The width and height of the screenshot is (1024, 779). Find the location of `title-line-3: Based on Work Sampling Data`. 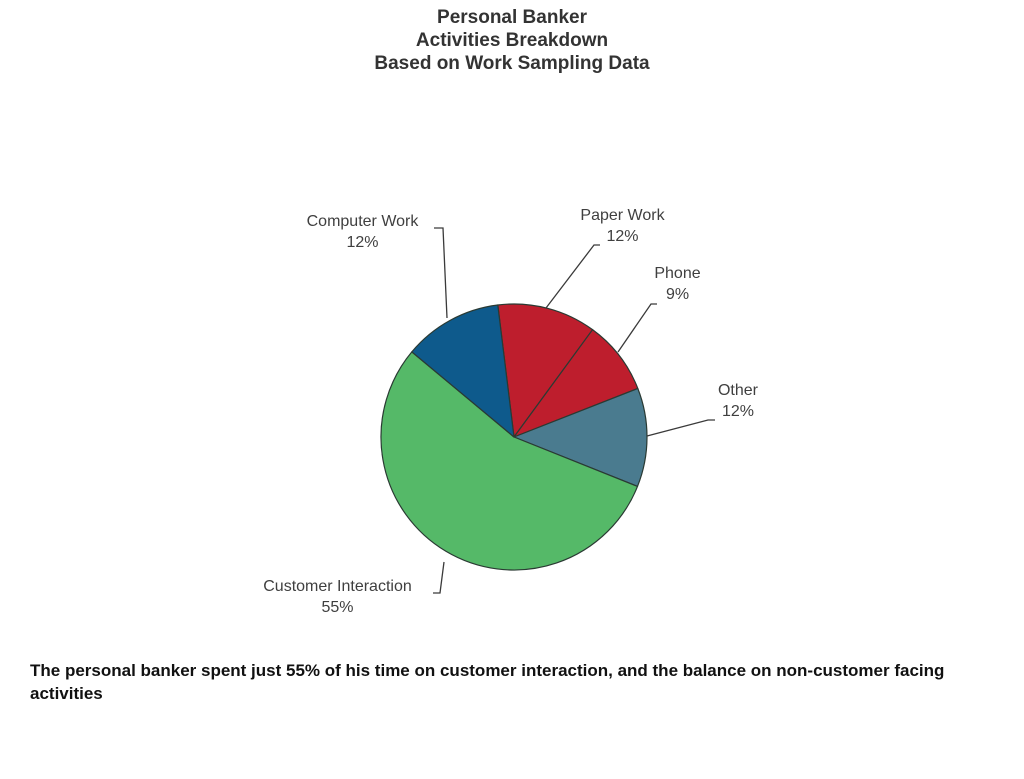

title-line-3: Based on Work Sampling Data is located at coordinates (512, 63).